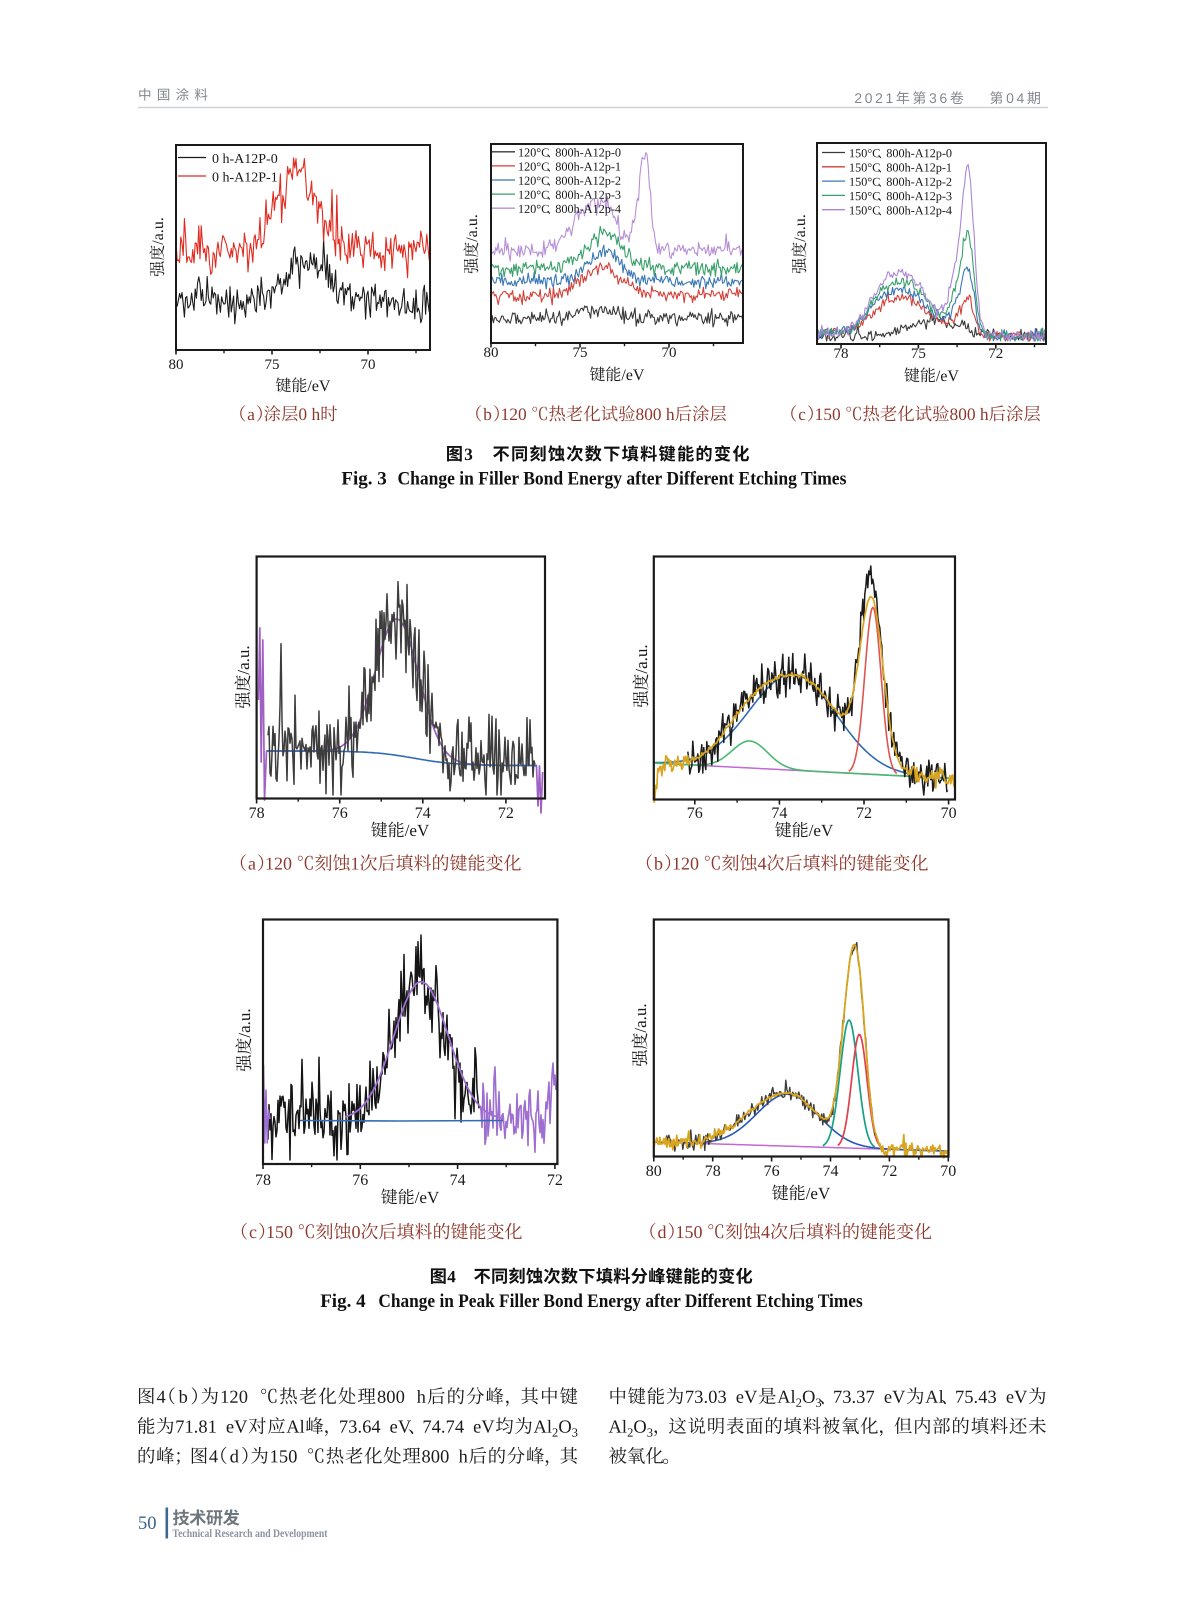 Image resolution: width=1187 pixels, height=1600 pixels. Describe the element at coordinates (363, 479) in the screenshot. I see `svg-text: Fig. 3` at that location.